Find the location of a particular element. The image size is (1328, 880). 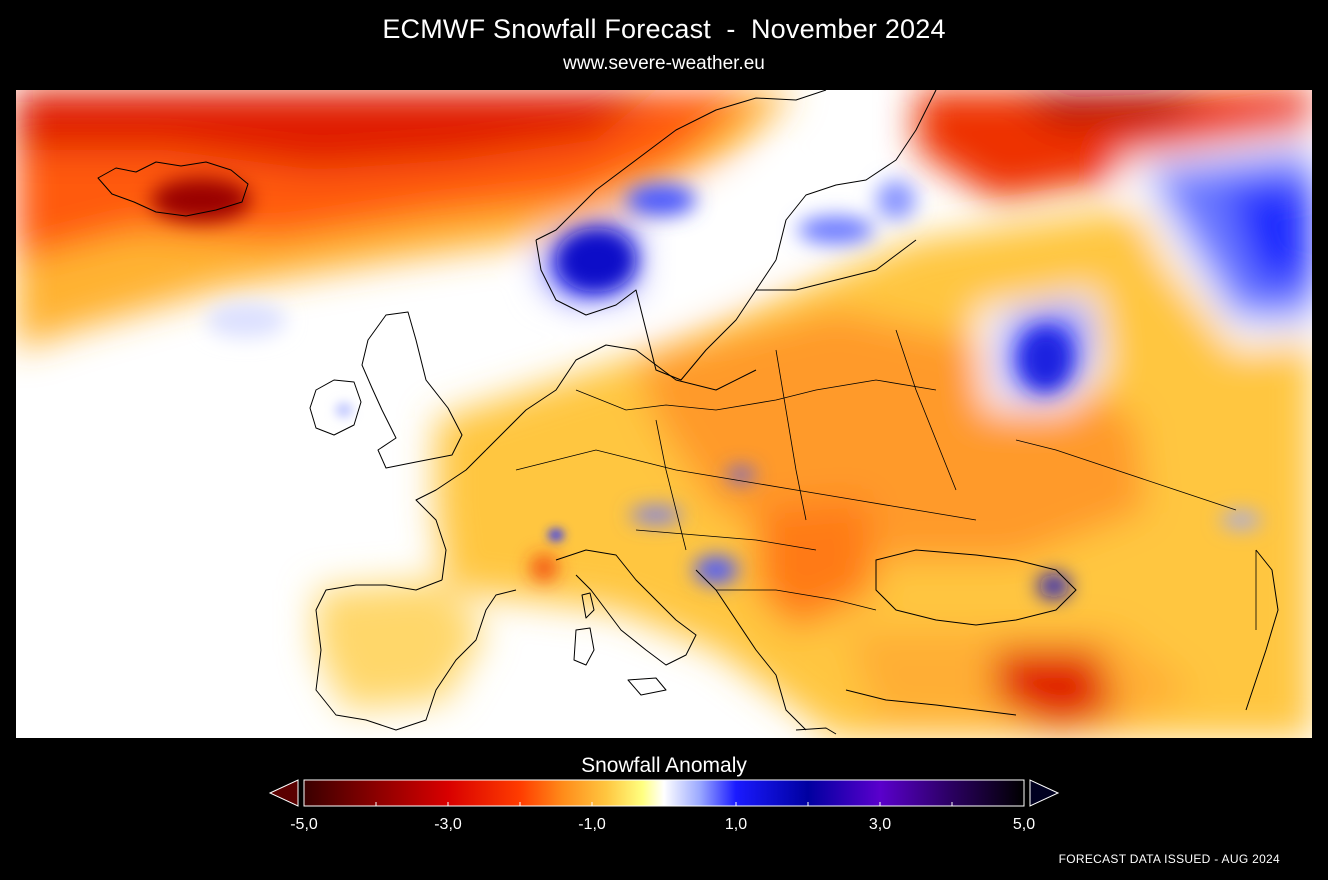

colorbar-tick-label: 1,0 is located at coordinates (736, 824).